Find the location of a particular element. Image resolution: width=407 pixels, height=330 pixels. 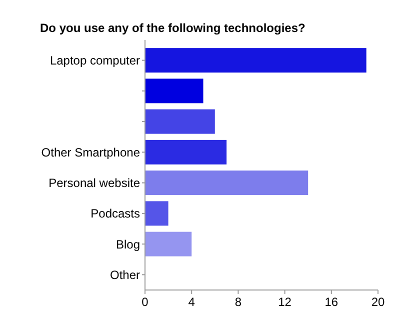

x-tick-label: 20 is located at coordinates (378, 302).